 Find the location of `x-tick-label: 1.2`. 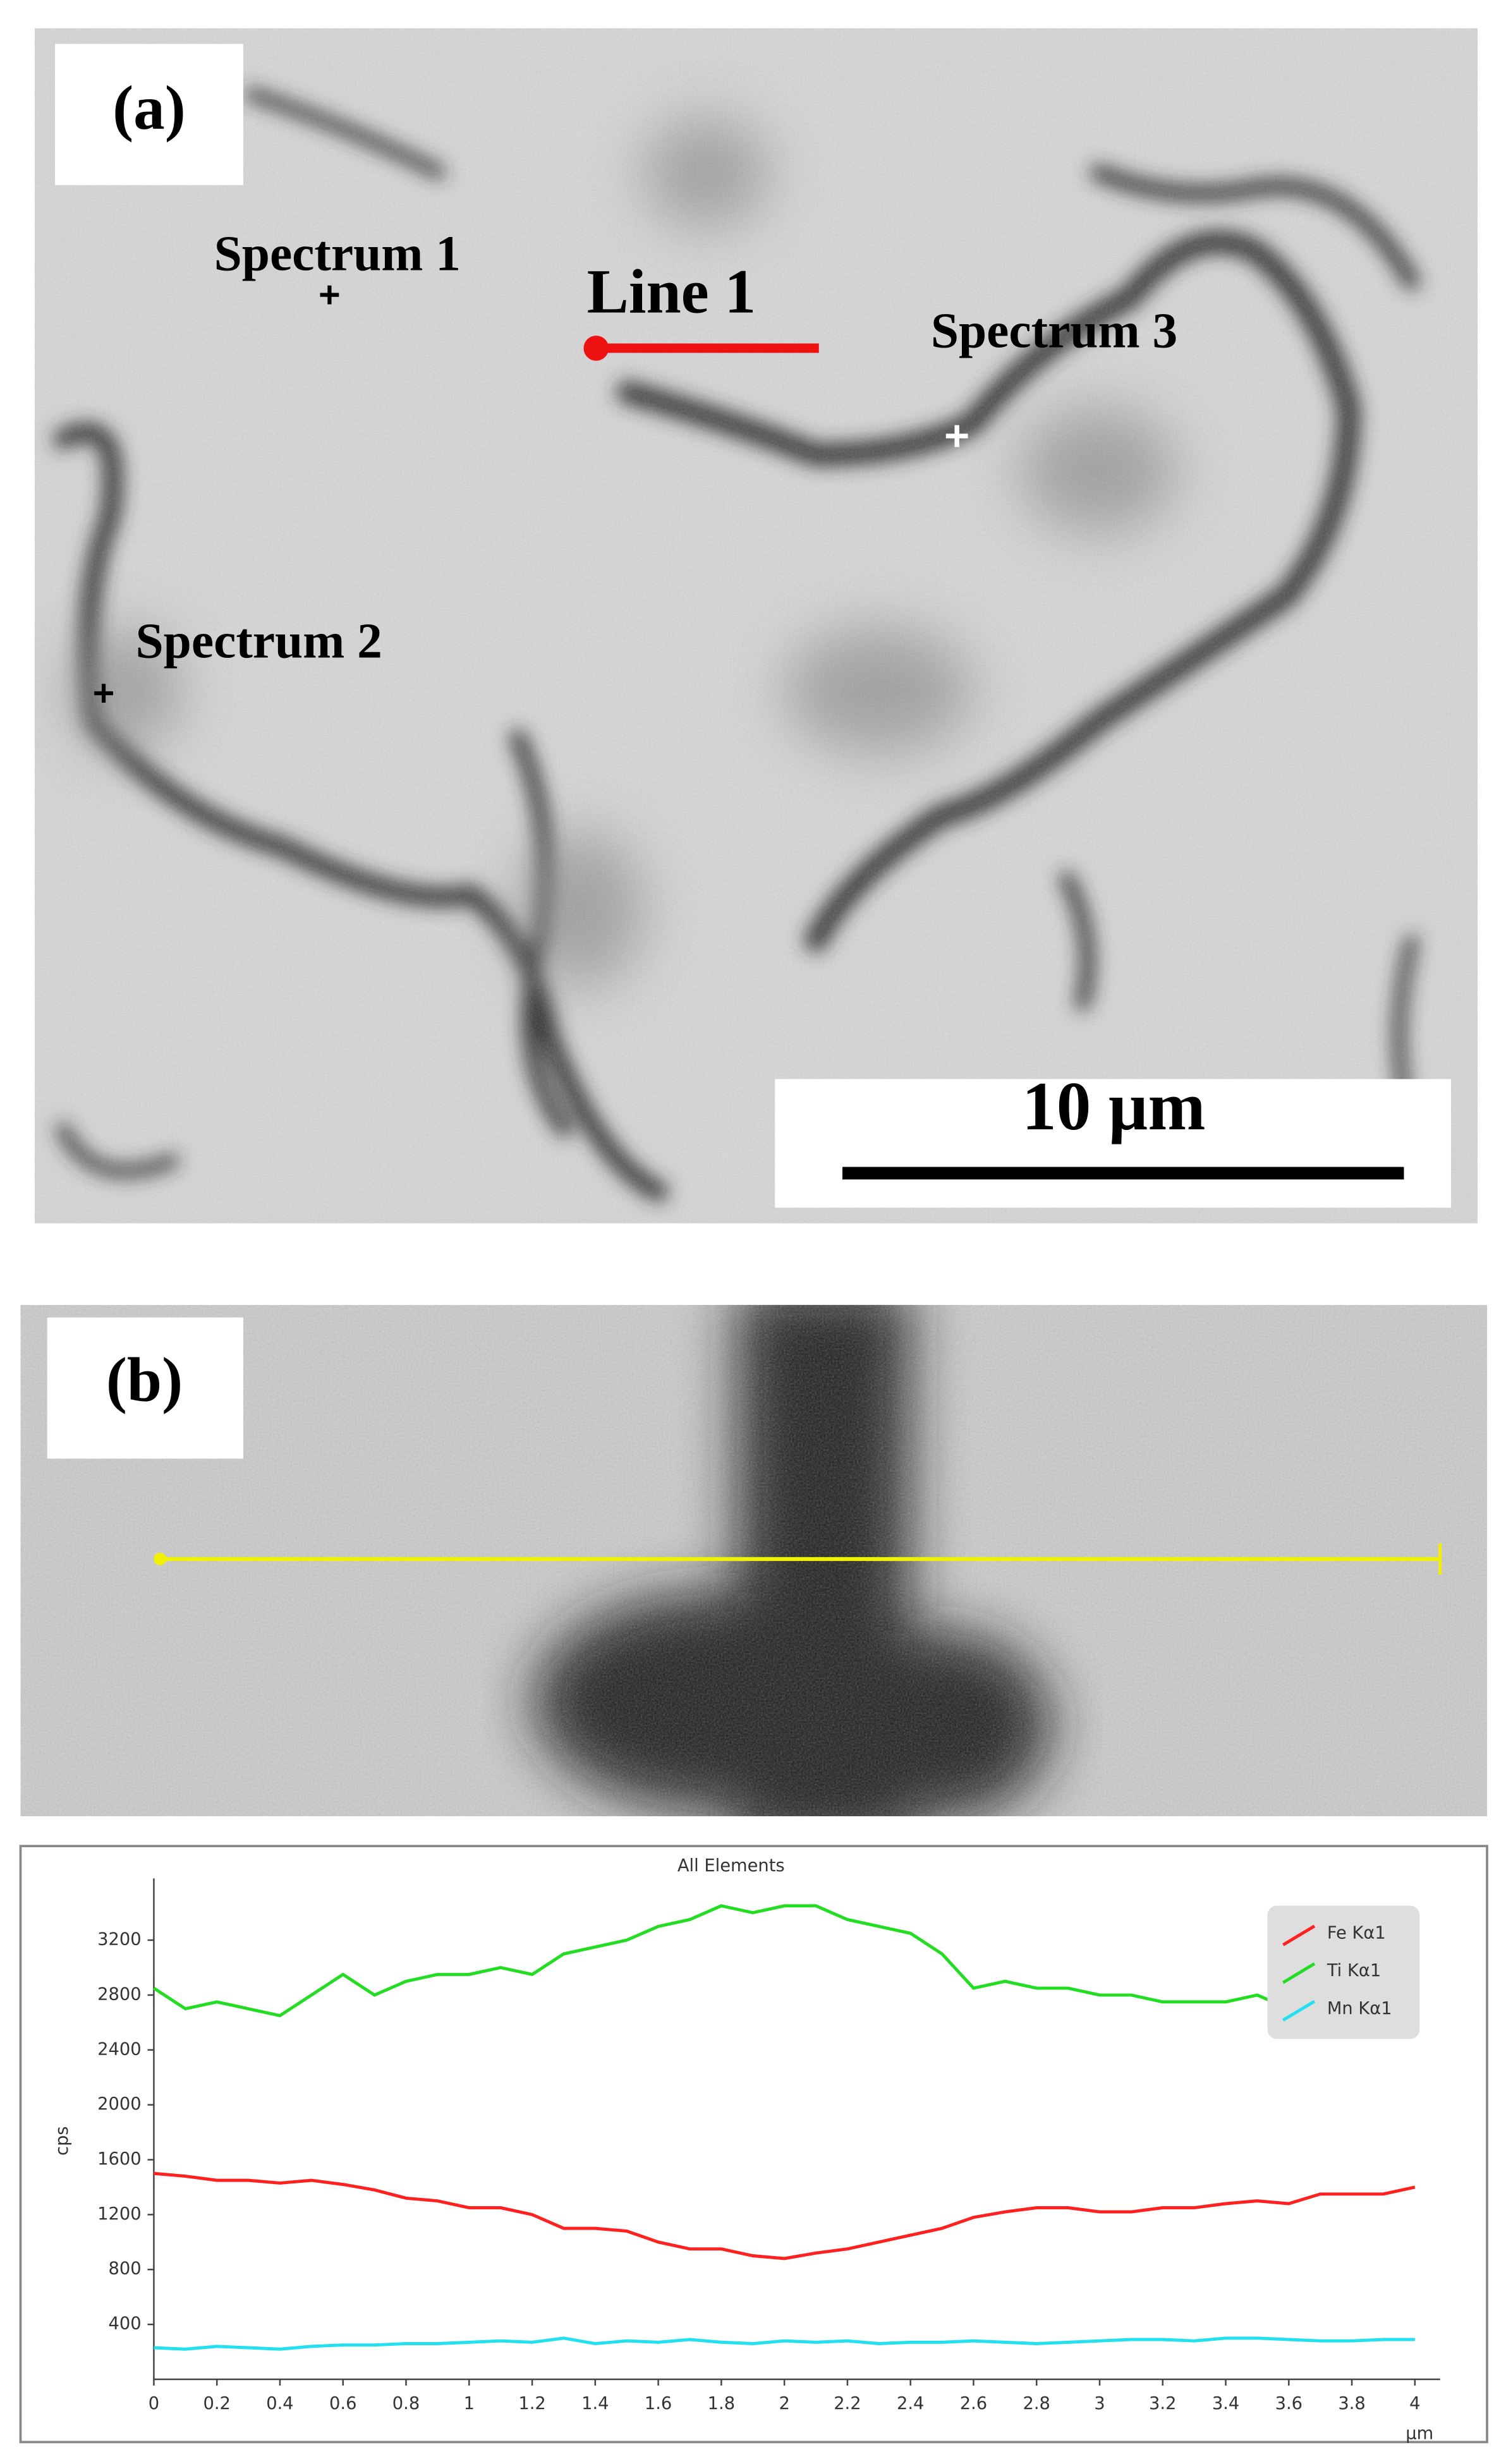

x-tick-label: 1.2 is located at coordinates (531, 2403).